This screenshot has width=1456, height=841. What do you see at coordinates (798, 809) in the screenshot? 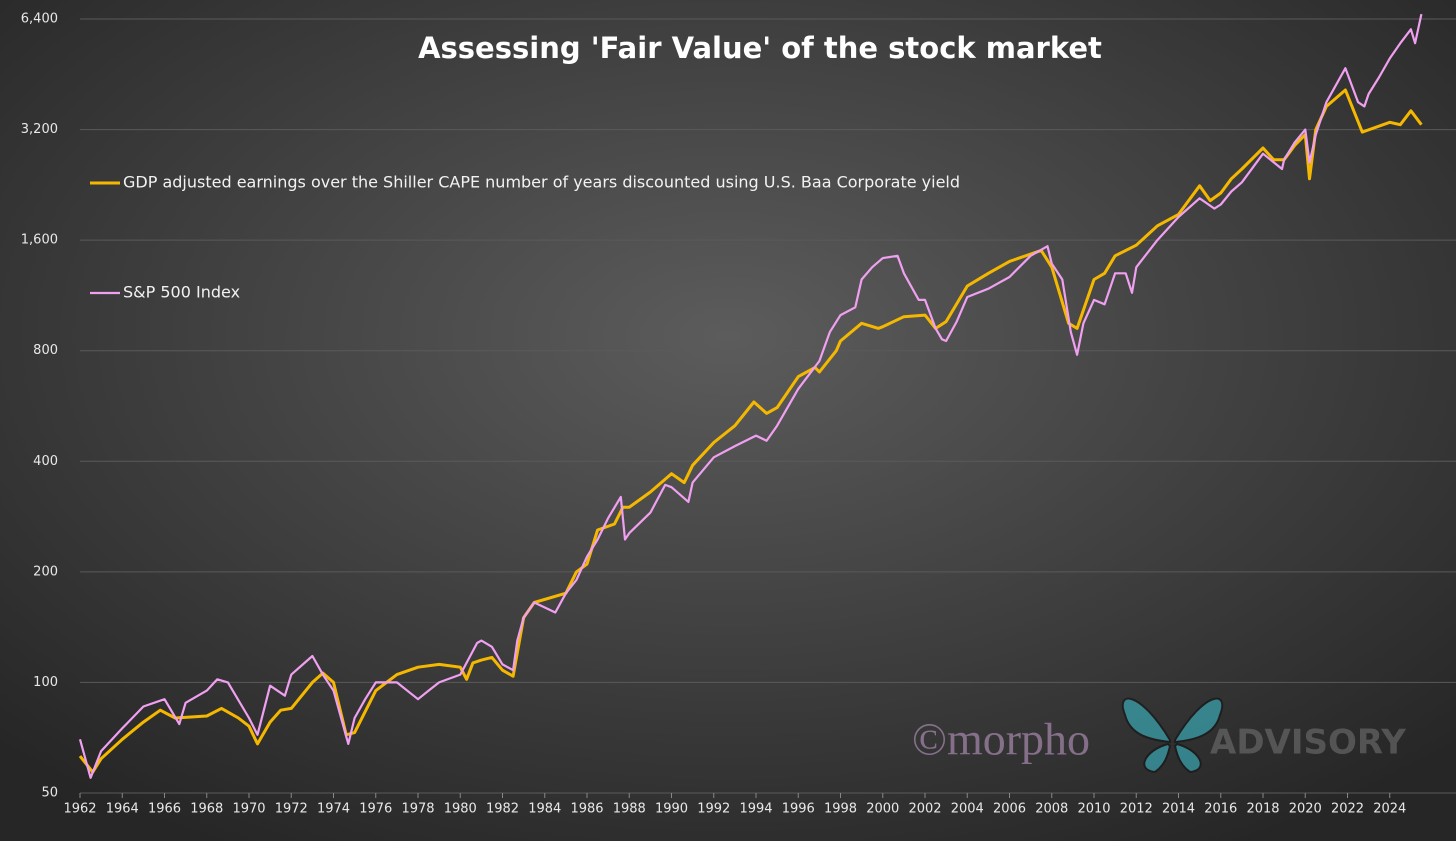
I see `x-tick-label: 1996` at bounding box center [798, 809].